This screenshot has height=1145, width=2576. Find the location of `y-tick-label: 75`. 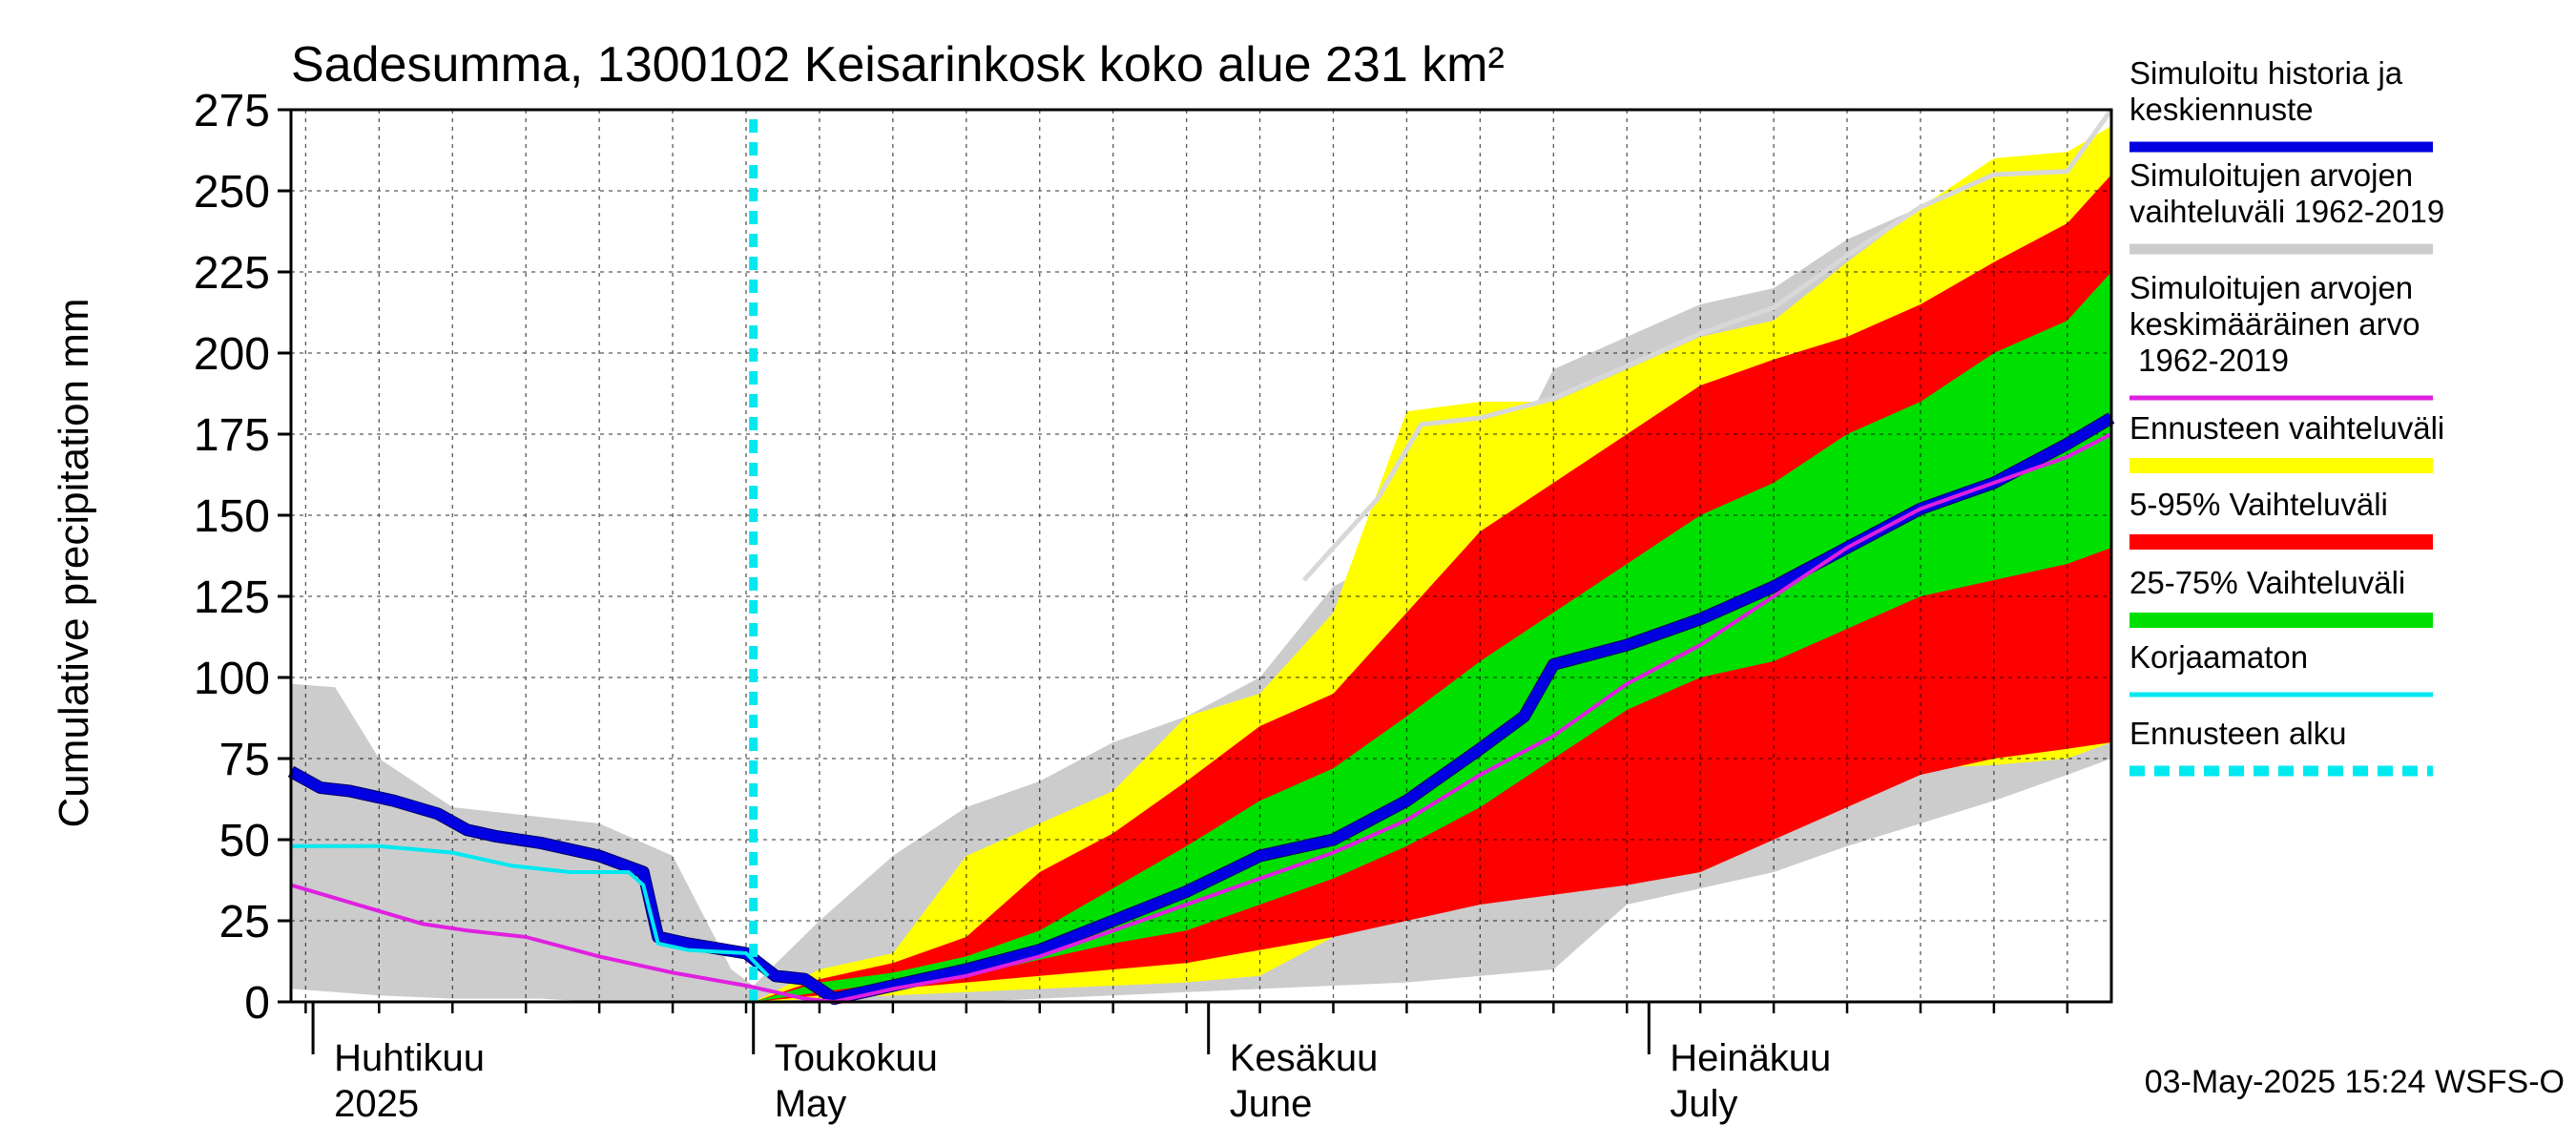

y-tick-label: 75 is located at coordinates (244, 760).